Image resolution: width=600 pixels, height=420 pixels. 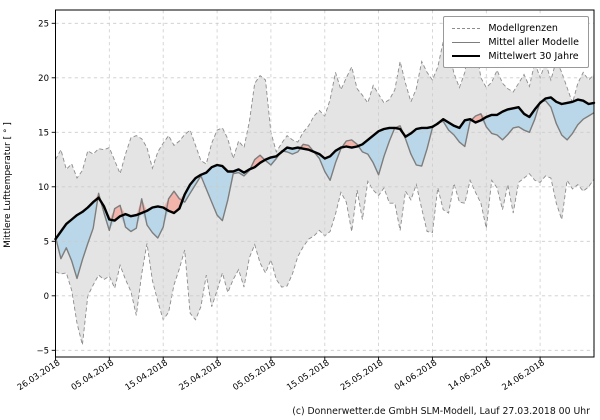 What do you see at coordinates (8, 185) in the screenshot?
I see `y-axis-label: Mittlere Lufttemperatur [ ° ]` at bounding box center [8, 185].